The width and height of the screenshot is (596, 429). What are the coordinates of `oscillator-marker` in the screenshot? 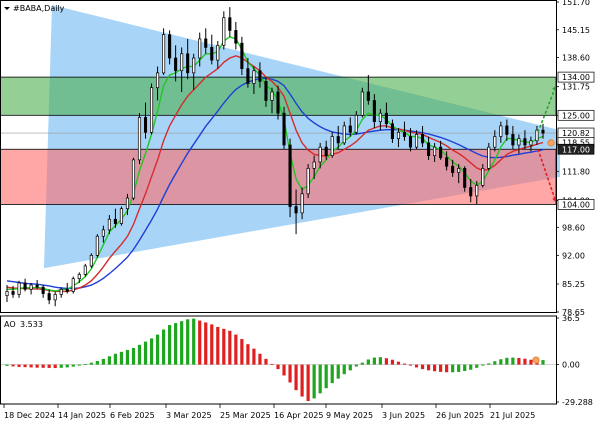 It's located at (536, 360).